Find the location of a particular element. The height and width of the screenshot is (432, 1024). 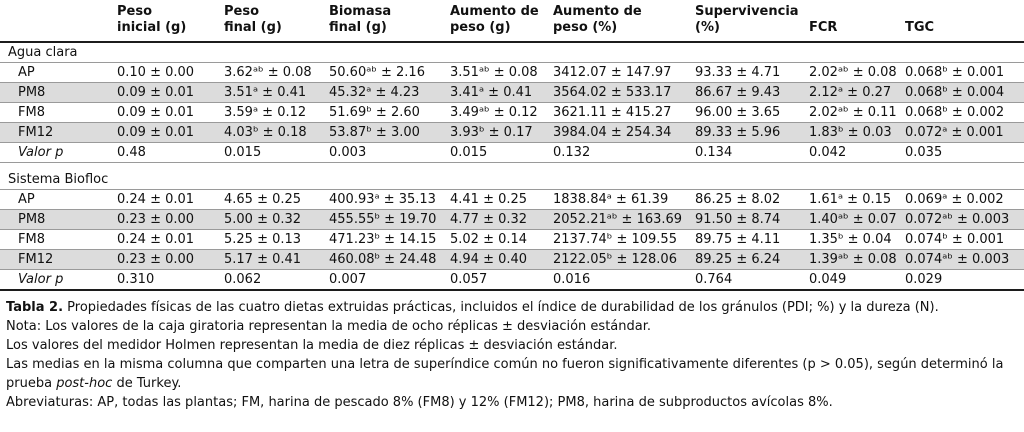

table-cell: 460.08ᵇ ± 24.48 is located at coordinates (387, 259).